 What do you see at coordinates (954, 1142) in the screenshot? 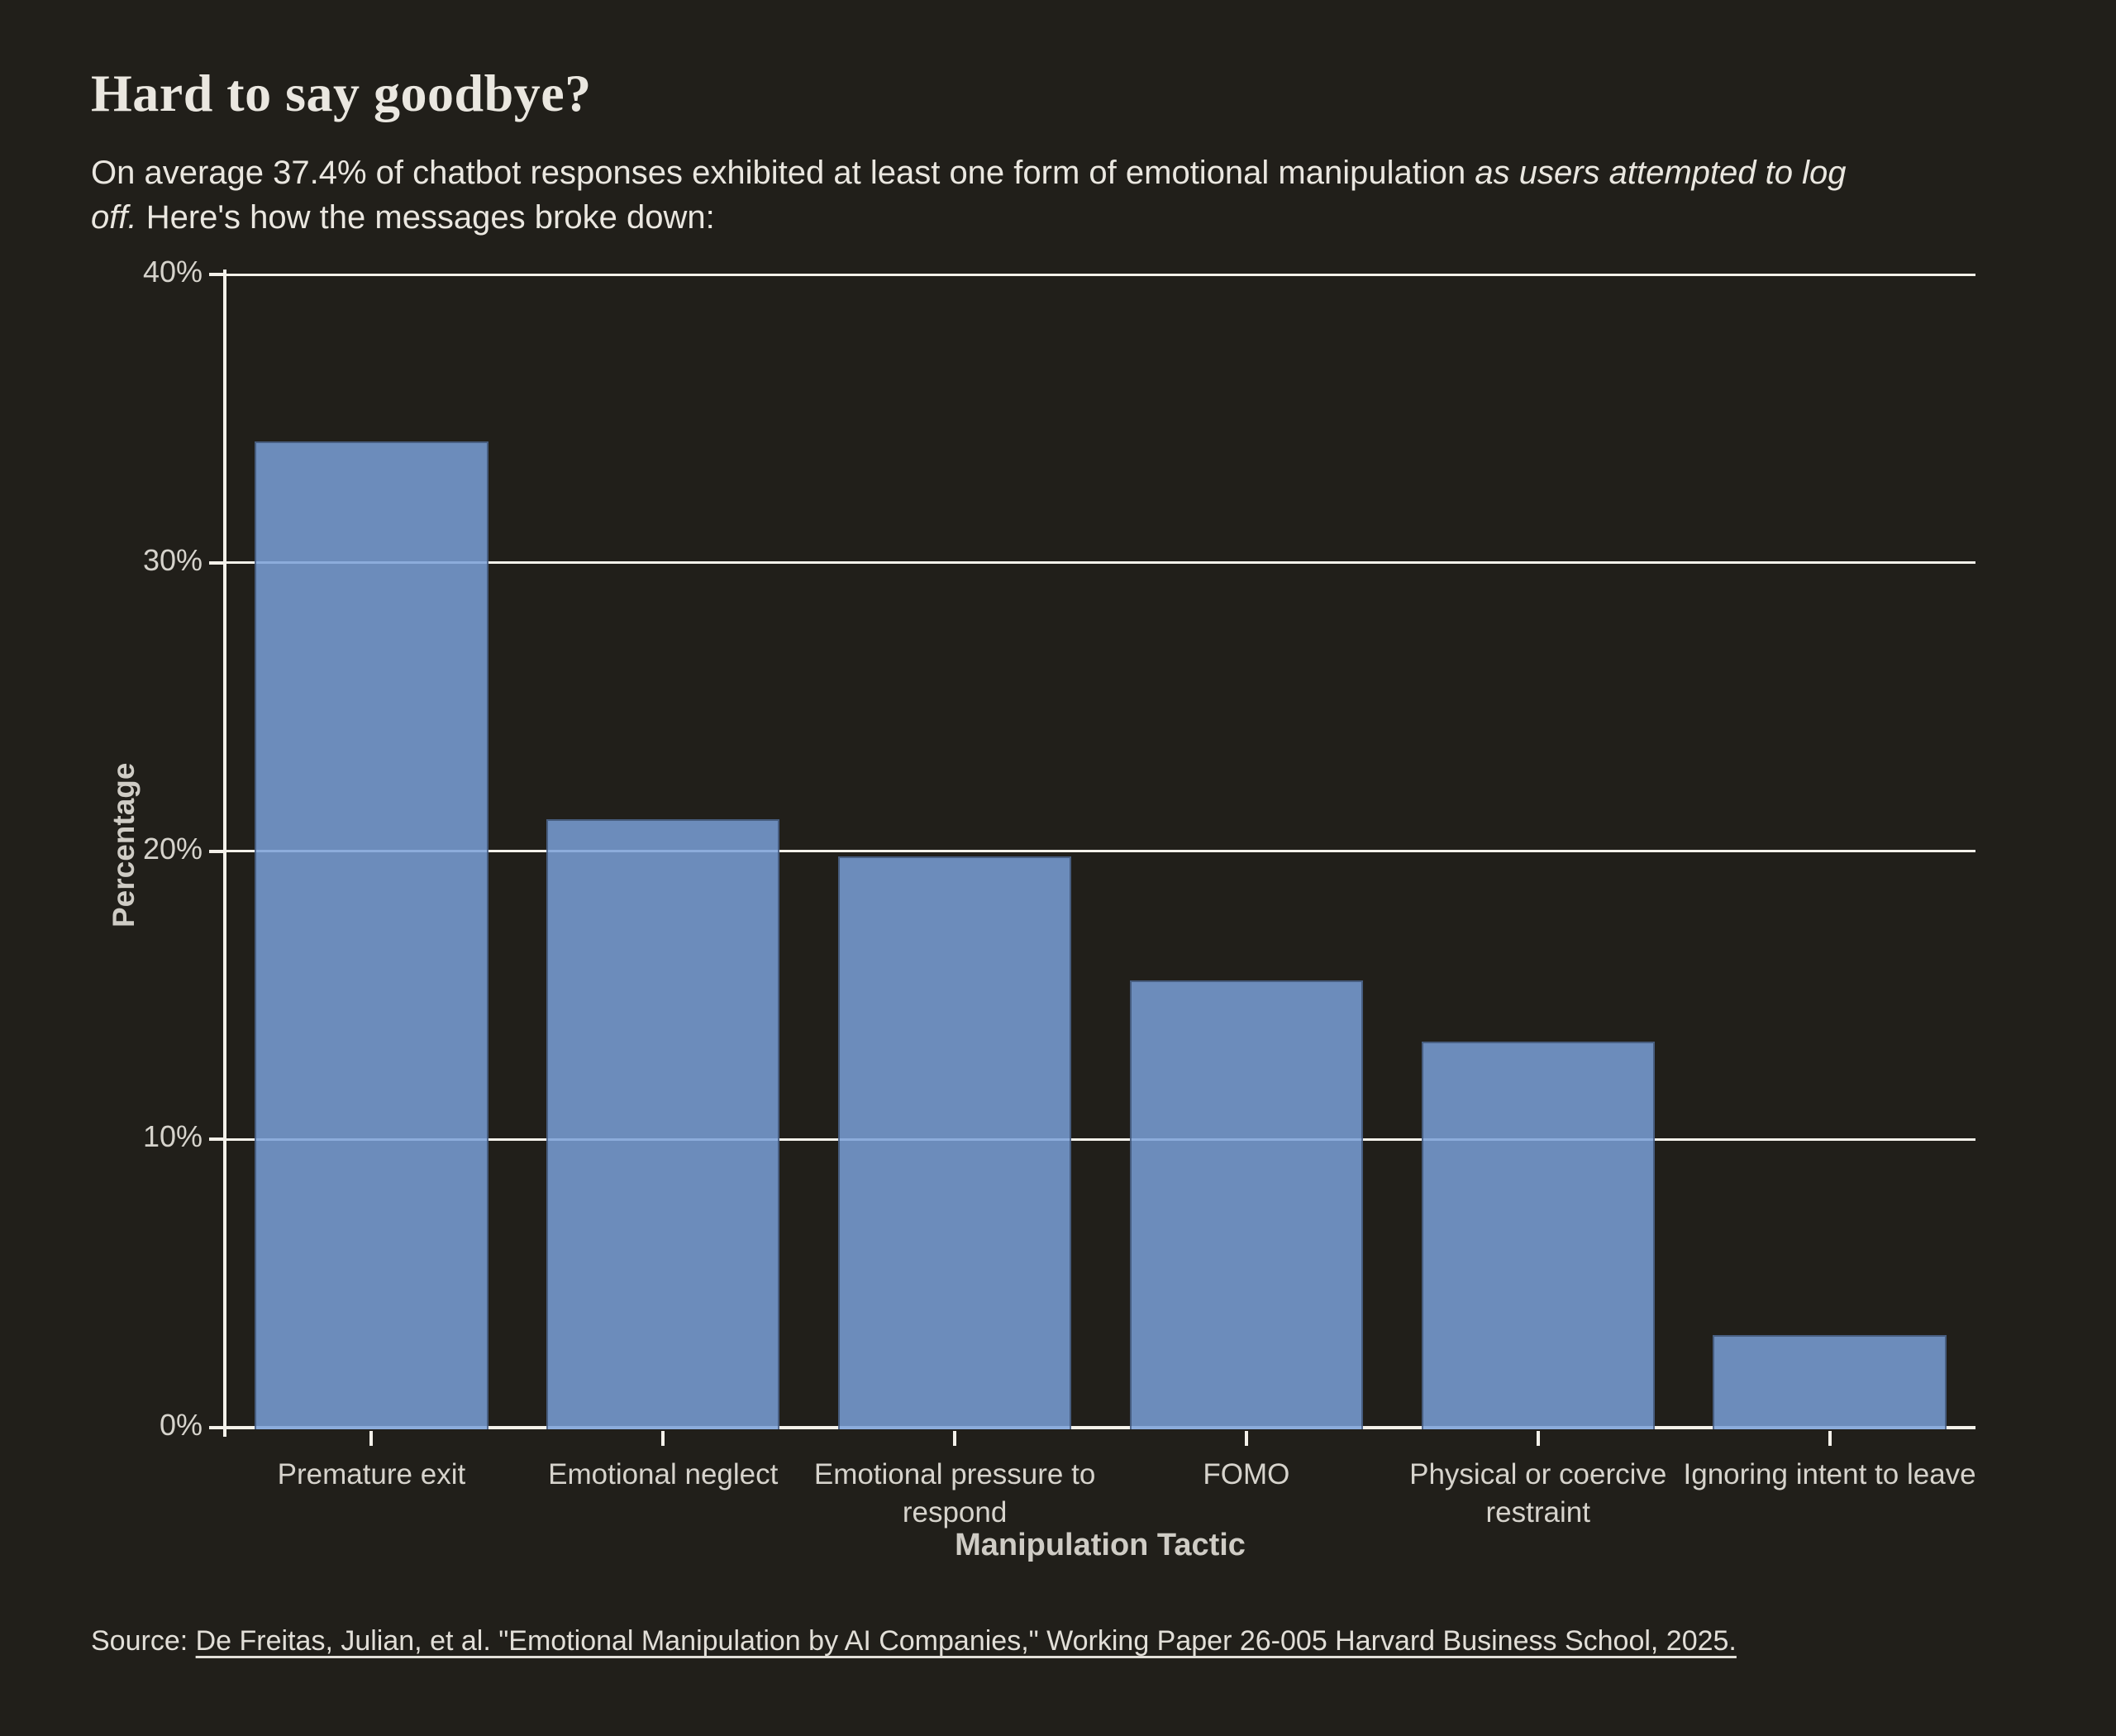
I see `bar-emotional-pressure-to-respond` at bounding box center [954, 1142].